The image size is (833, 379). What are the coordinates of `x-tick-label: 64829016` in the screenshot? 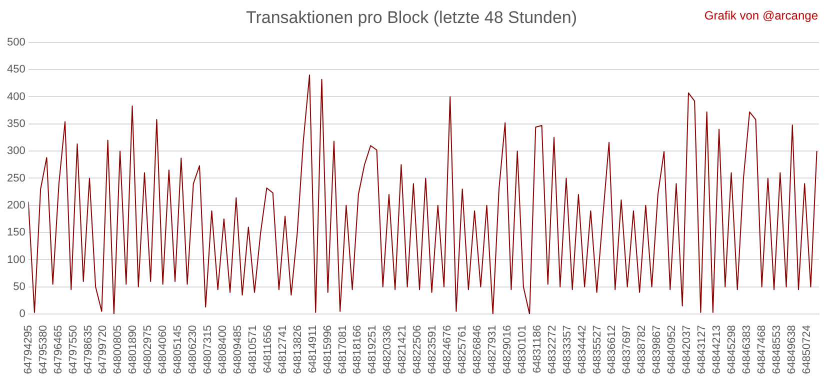 It's located at (507, 349).